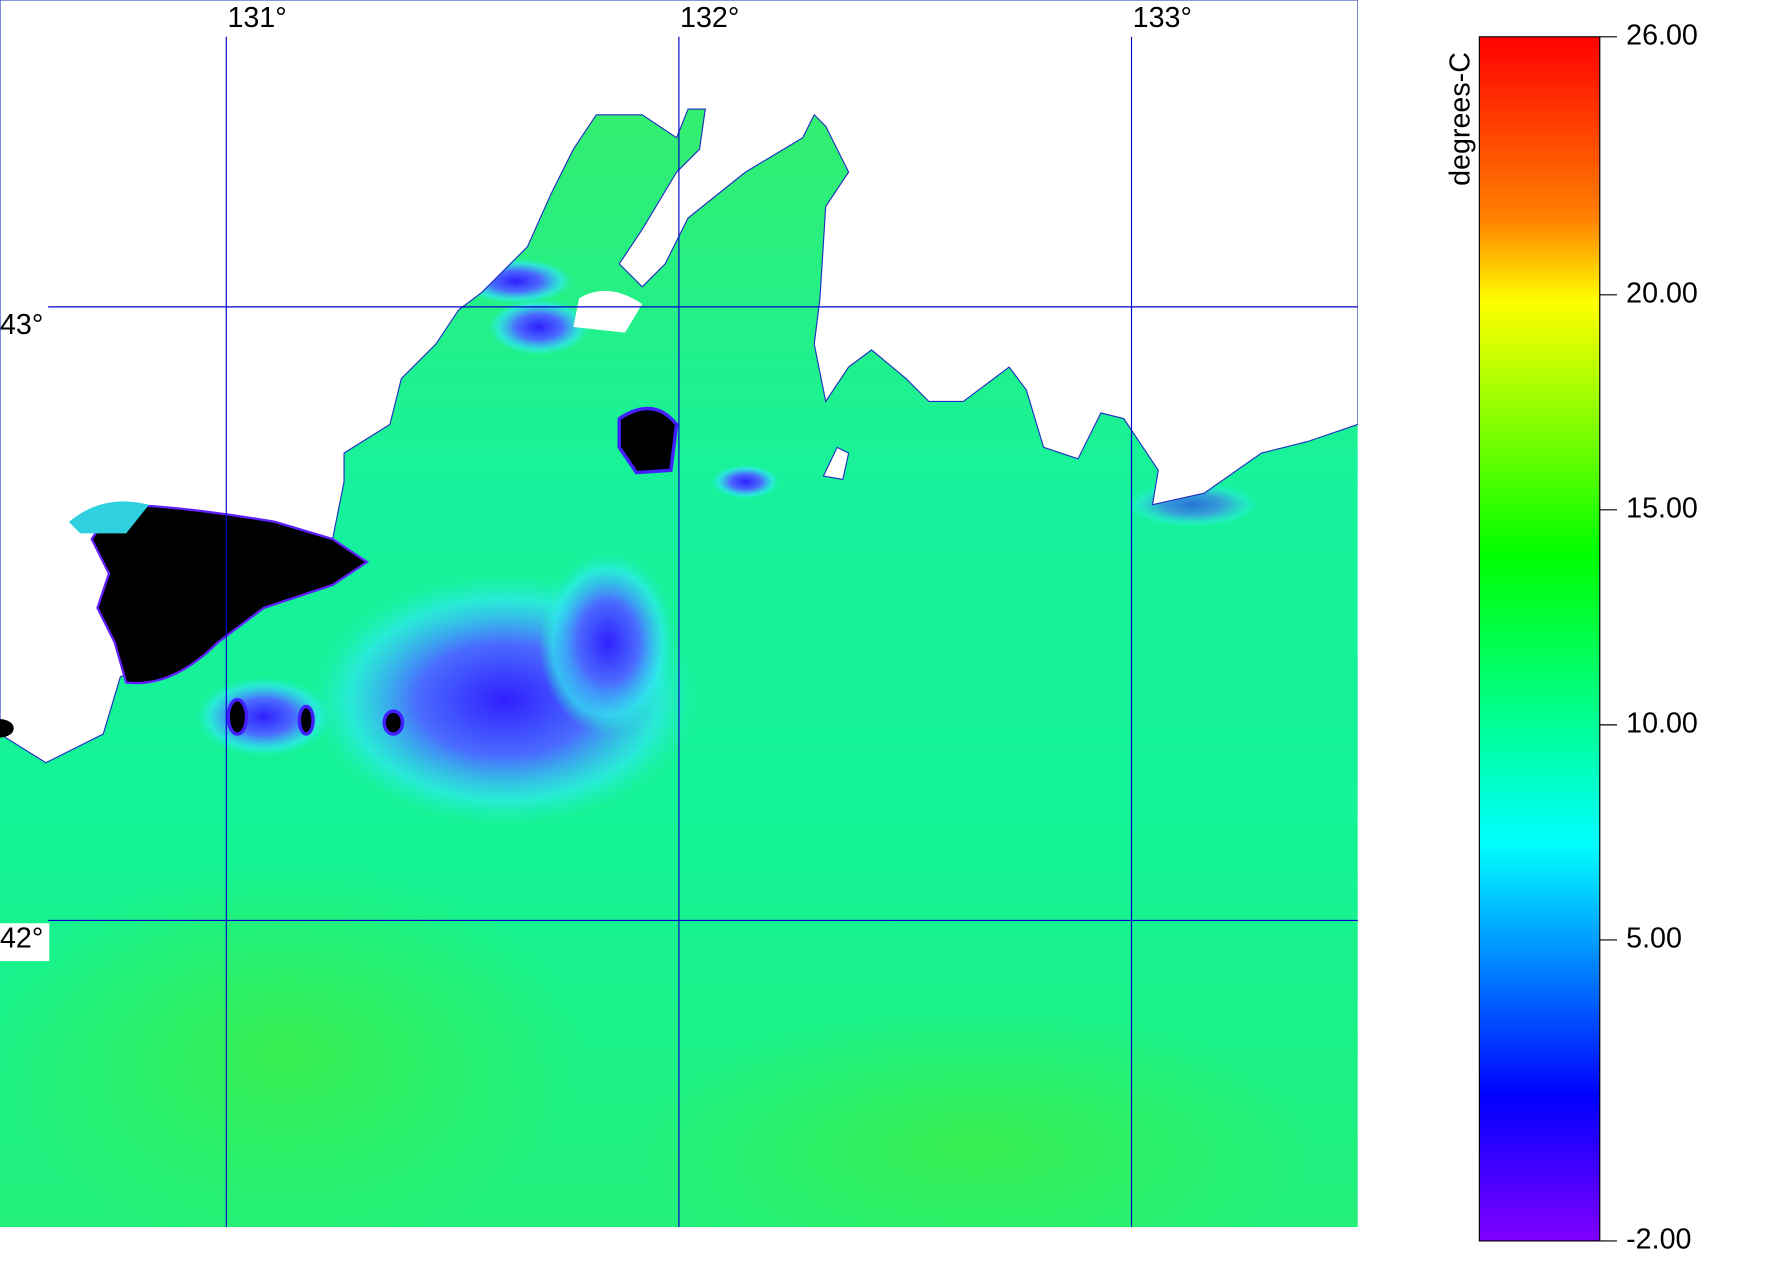 The image size is (1789, 1272). What do you see at coordinates (109, 517) in the screenshot?
I see `coastal-water` at bounding box center [109, 517].